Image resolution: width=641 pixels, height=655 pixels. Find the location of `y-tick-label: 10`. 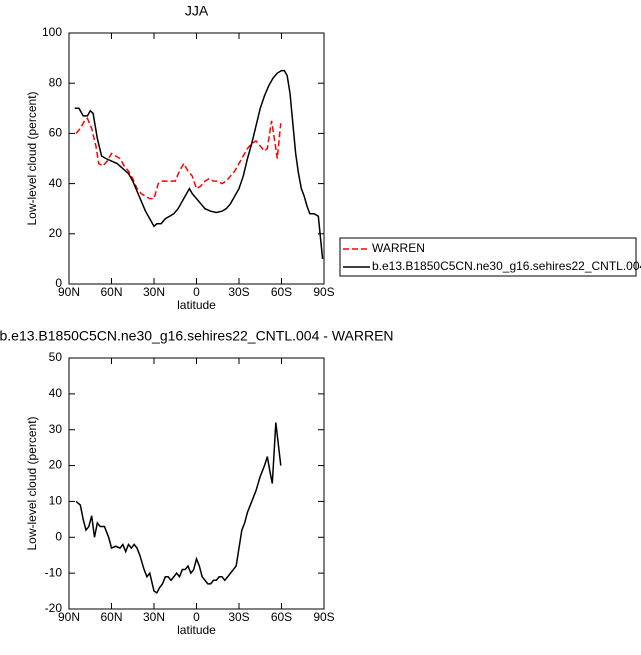

y-tick-label: 10 is located at coordinates (56, 501).